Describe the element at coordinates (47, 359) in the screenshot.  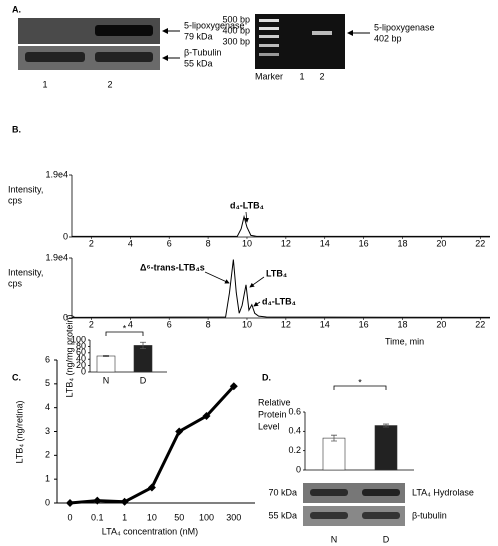
I see `y-tick-label: 6` at that location.